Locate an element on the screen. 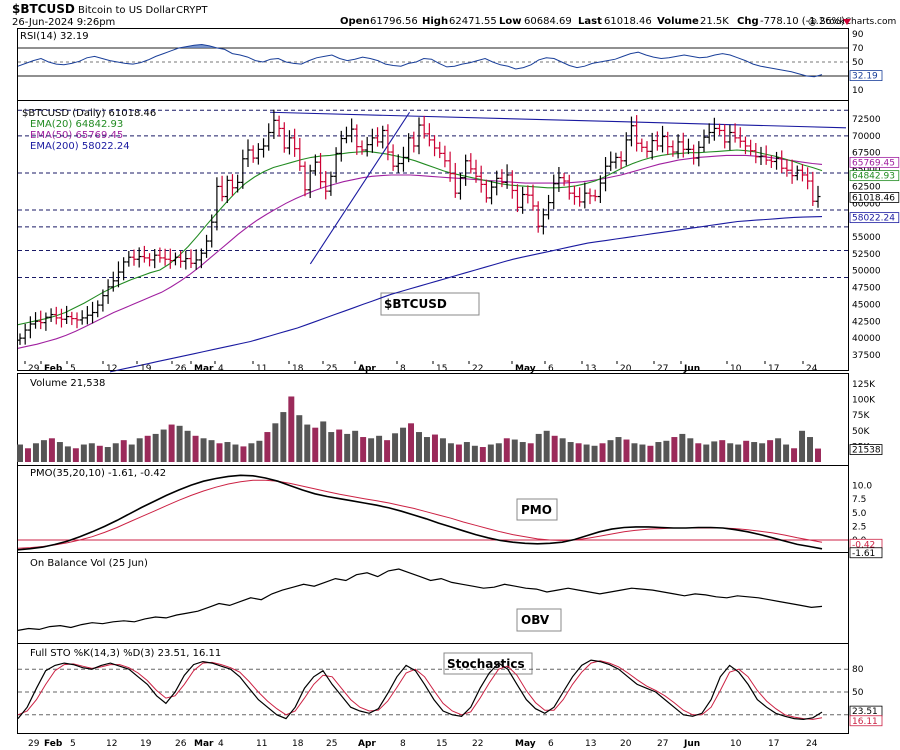  bottom-x-tick-label: 24 is located at coordinates (812, 744).